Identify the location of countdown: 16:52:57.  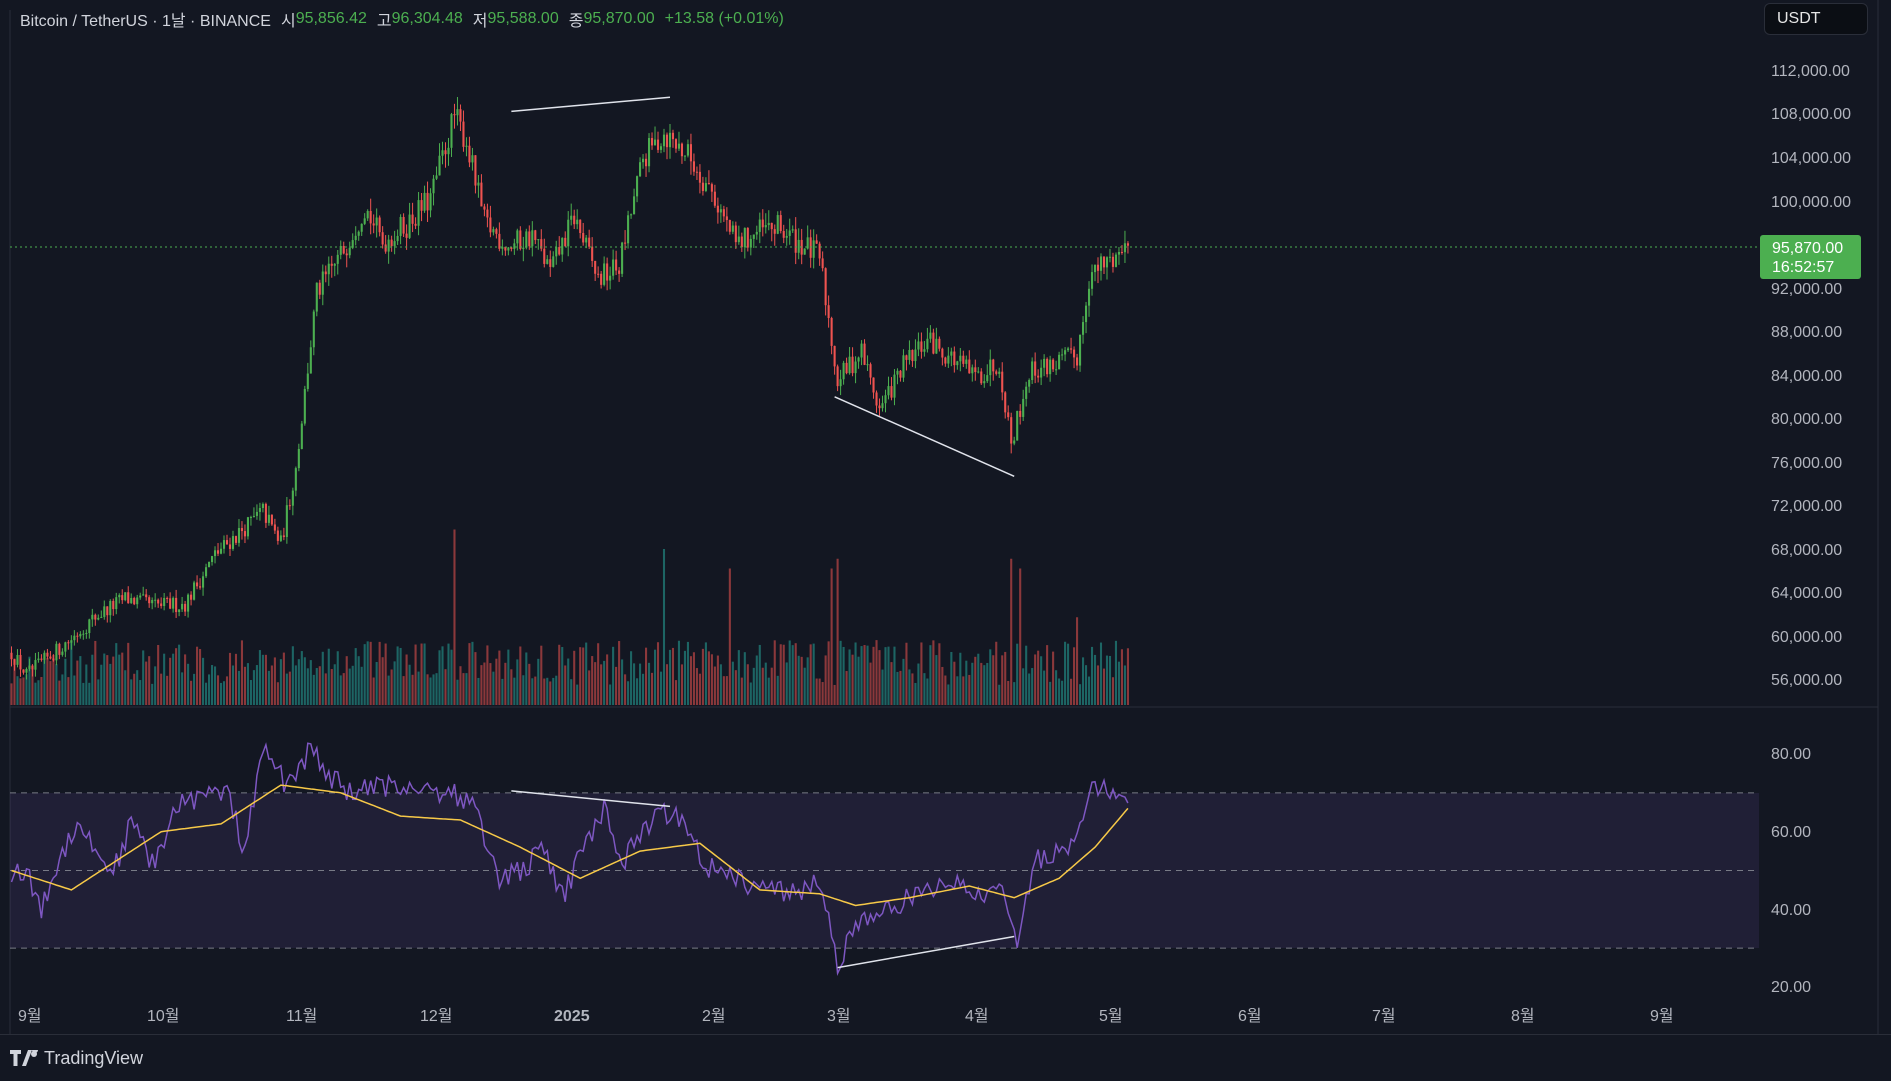
(1803, 267).